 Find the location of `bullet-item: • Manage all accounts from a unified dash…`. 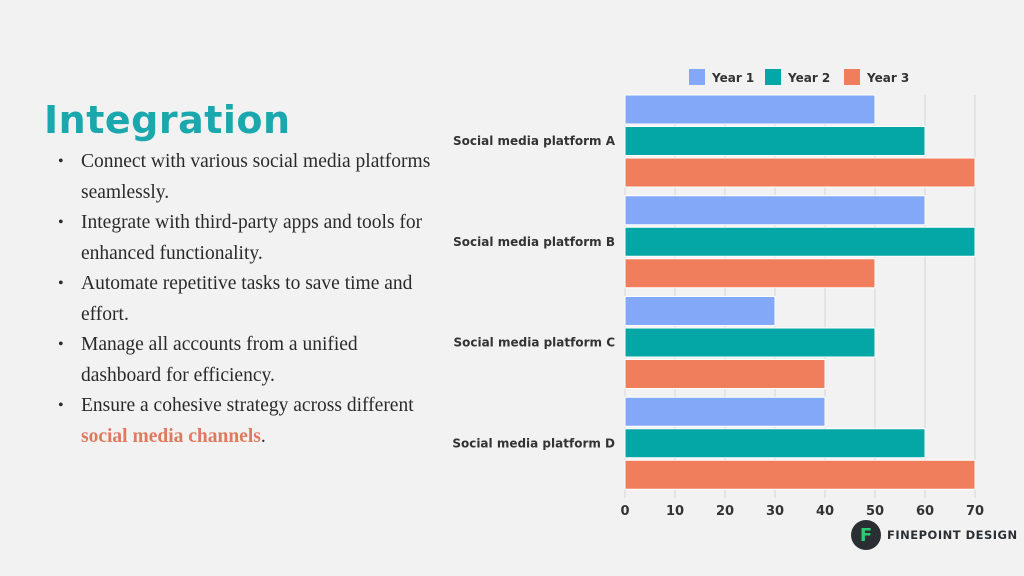

bullet-item: • Manage all accounts from a unified dash… is located at coordinates (246, 360).